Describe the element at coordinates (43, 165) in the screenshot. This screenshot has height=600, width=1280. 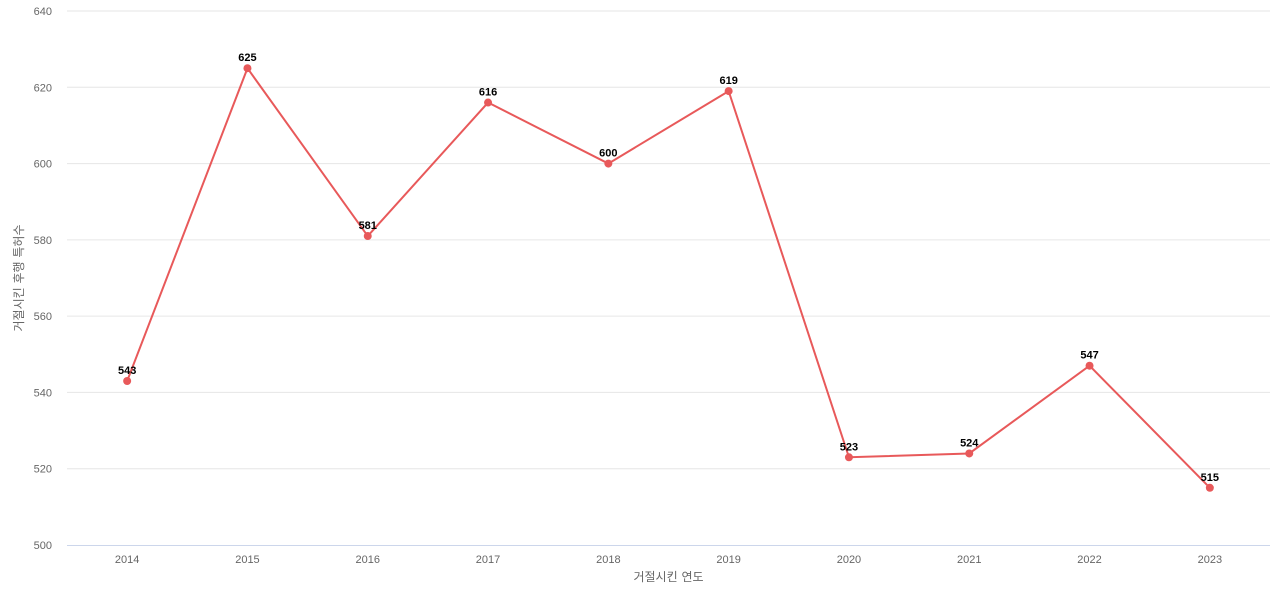
I see `y-tick-label: 600` at that location.